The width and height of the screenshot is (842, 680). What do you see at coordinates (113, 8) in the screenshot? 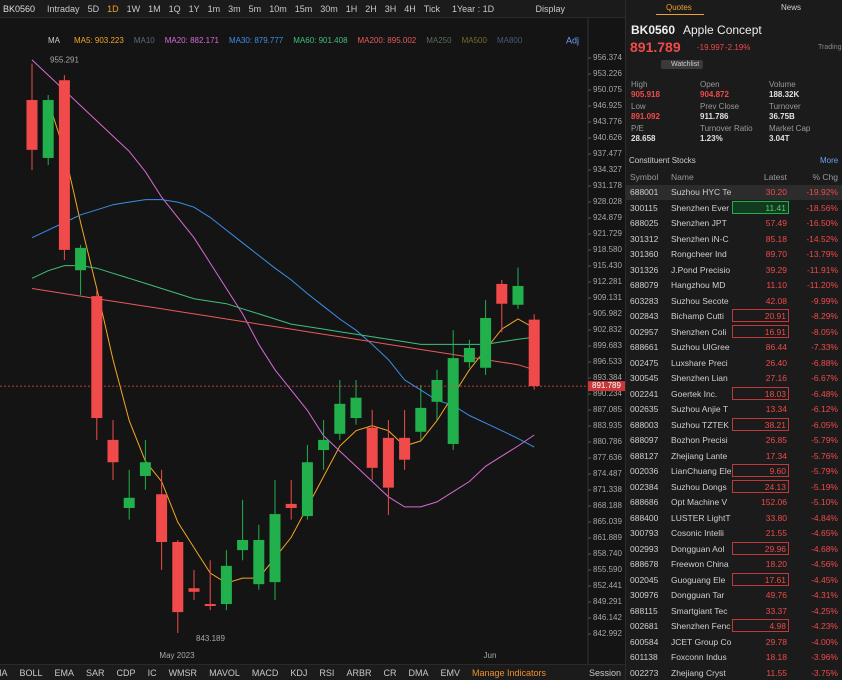
I see `period-button: 1D` at bounding box center [113, 8].